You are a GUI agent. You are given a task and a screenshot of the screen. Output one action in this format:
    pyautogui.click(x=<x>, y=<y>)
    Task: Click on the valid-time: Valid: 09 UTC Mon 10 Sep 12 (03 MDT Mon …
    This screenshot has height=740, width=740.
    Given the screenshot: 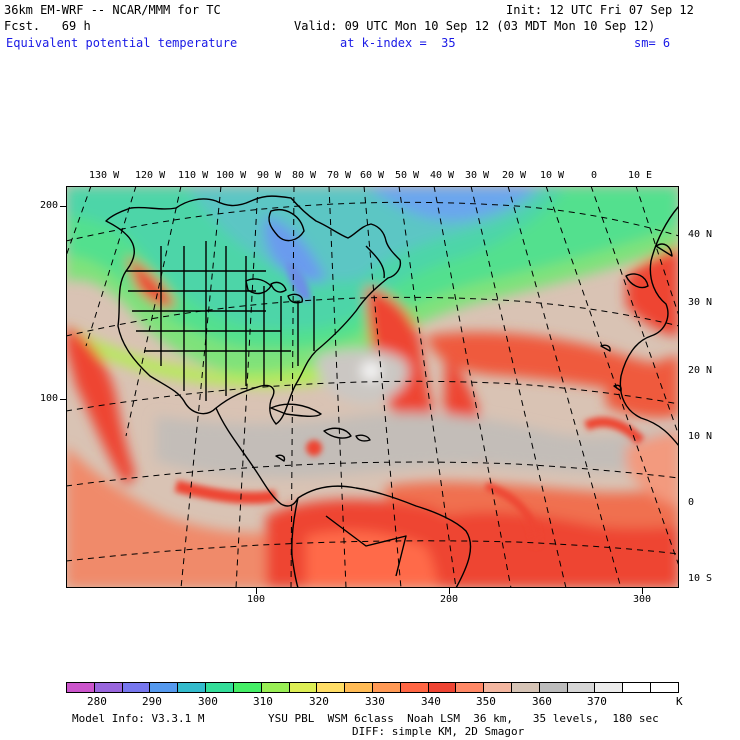 What is the action you would take?
    pyautogui.click(x=475, y=26)
    